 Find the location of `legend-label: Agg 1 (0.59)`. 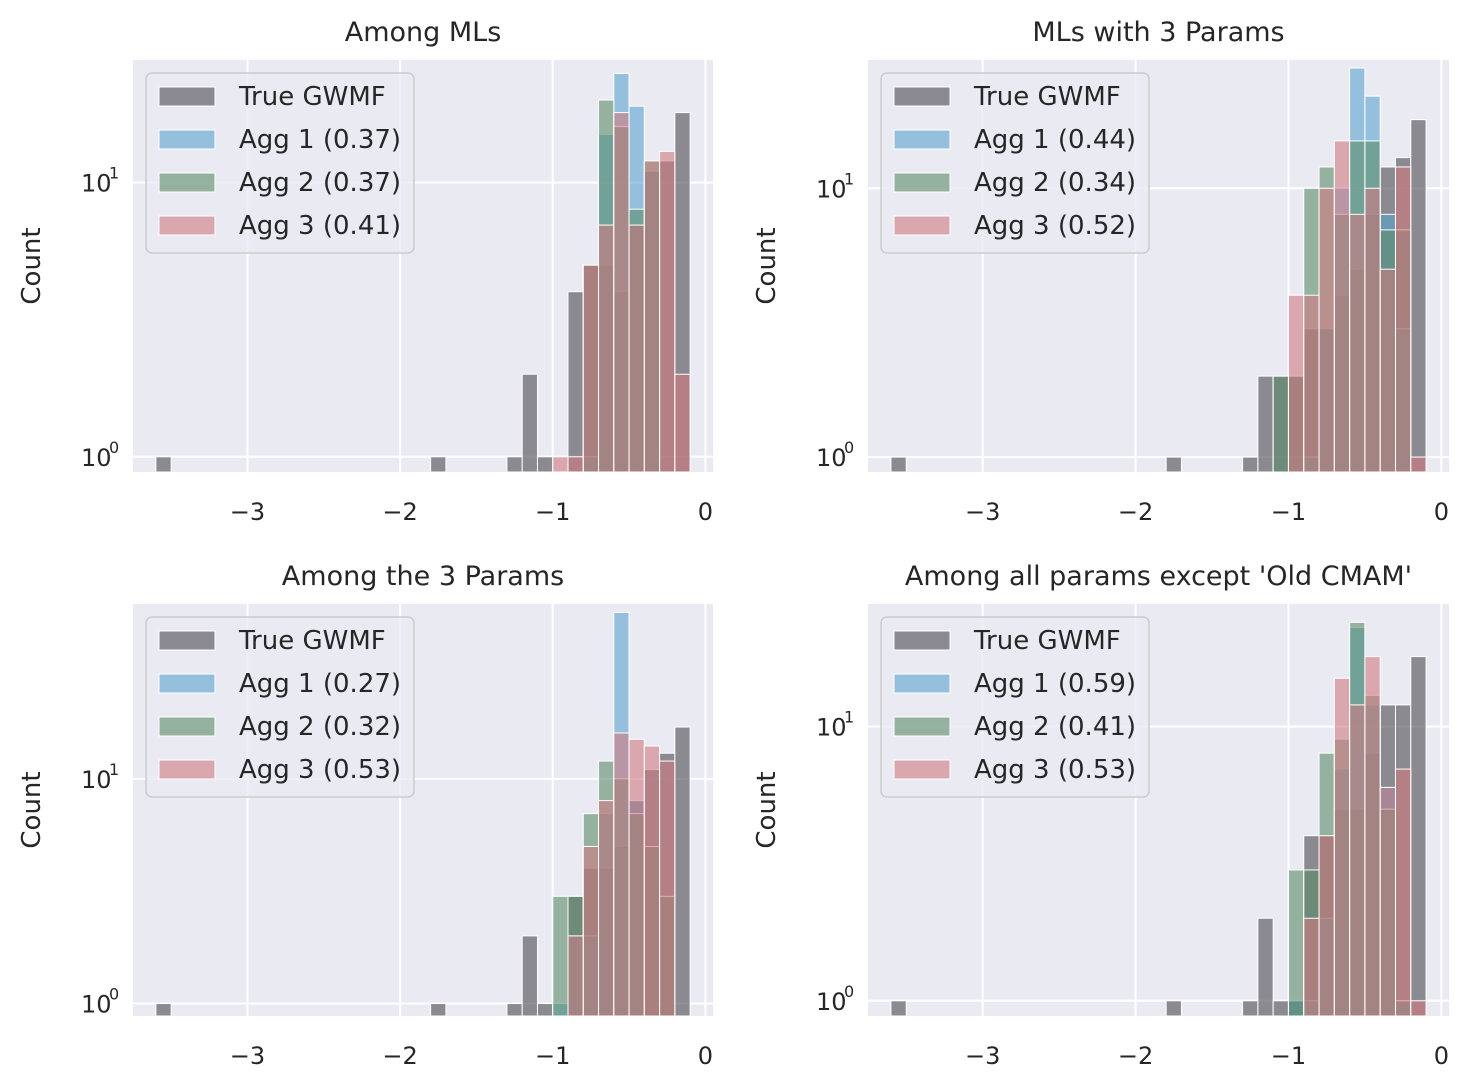

legend-label: Agg 1 (0.59) is located at coordinates (1055, 684).